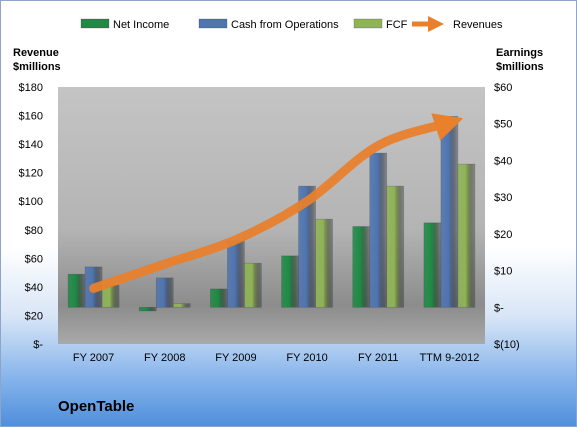 This screenshot has height=427, width=577. Describe the element at coordinates (95, 23) in the screenshot. I see `legend-net-income-swatch` at that location.